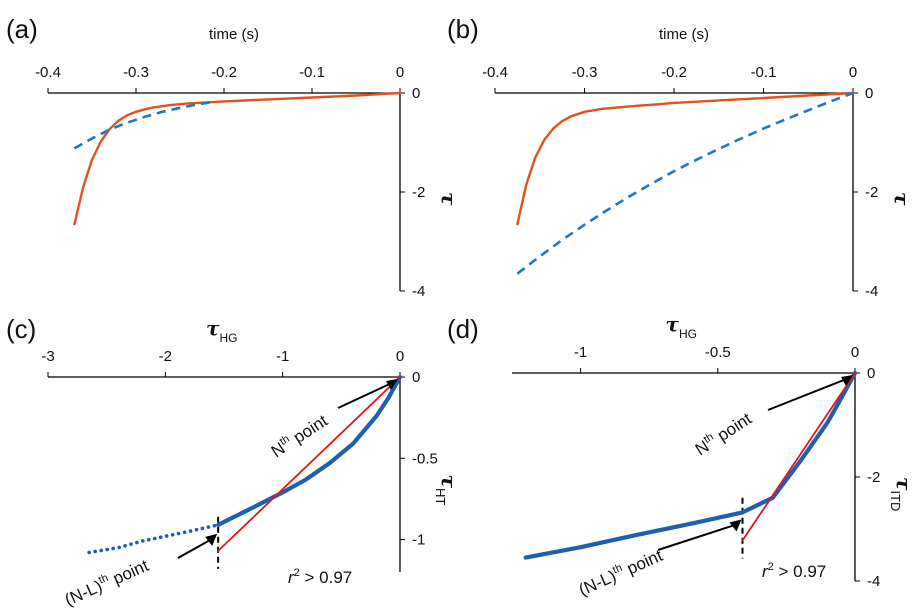 This screenshot has height=611, width=914. What do you see at coordinates (847, 380) in the screenshot?
I see `nth-arrow-head-d` at bounding box center [847, 380].